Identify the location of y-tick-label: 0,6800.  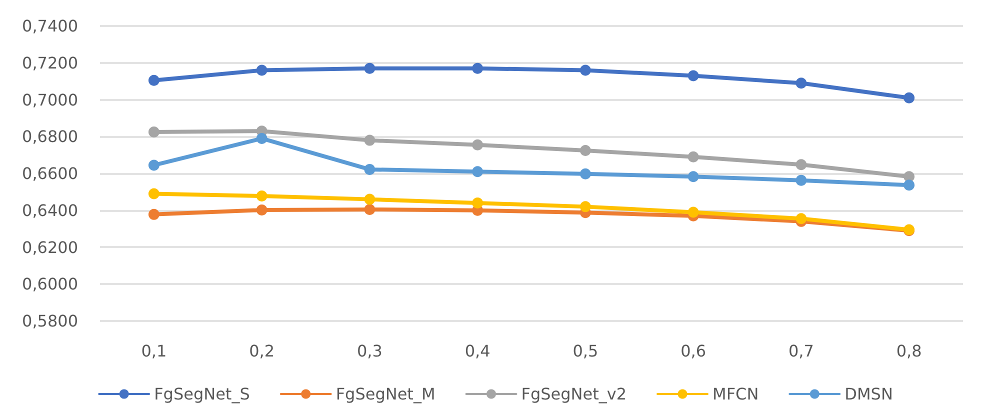
(50, 136).